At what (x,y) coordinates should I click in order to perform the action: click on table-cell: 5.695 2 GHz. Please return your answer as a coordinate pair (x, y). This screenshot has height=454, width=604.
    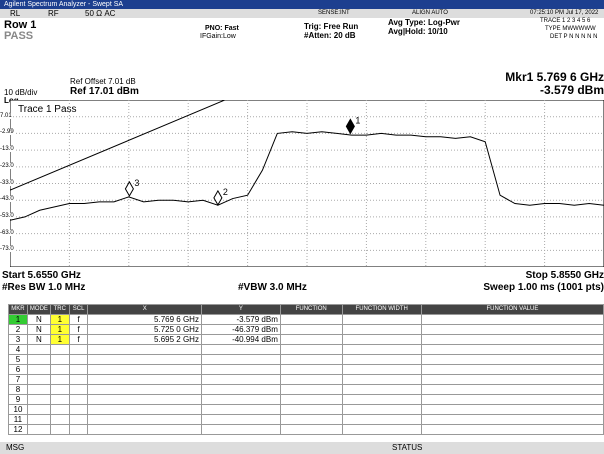
    Looking at the image, I should click on (144, 339).